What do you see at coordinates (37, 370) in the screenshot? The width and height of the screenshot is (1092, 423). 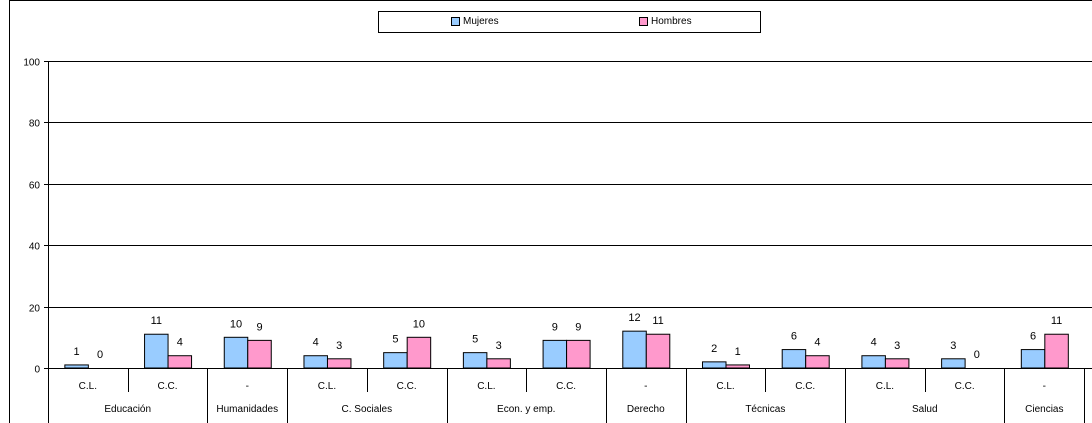 I see `y-tick-label-0: 0` at bounding box center [37, 370].